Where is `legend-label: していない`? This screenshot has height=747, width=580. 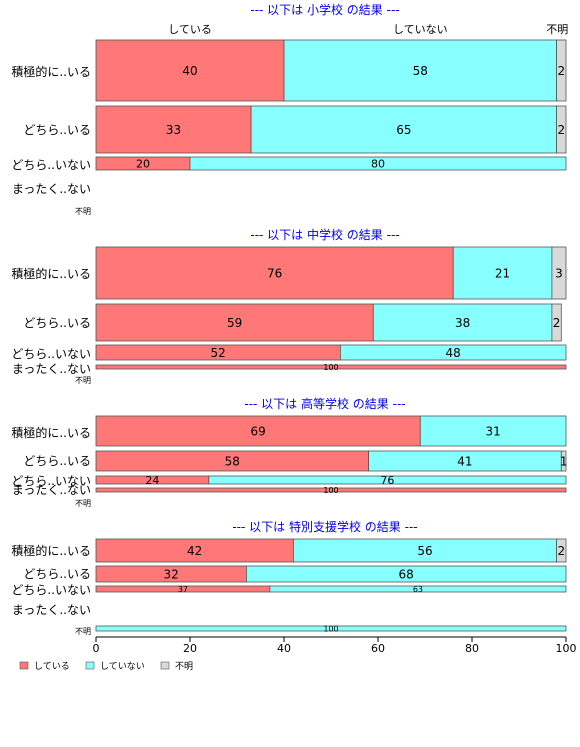
legend-label: していない is located at coordinates (122, 666).